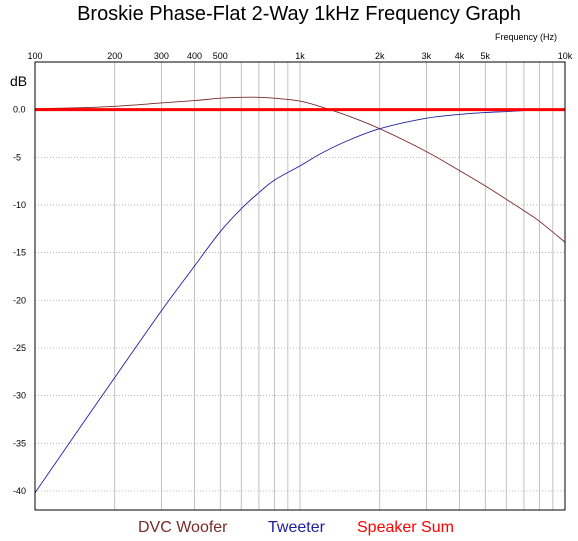  Describe the element at coordinates (17, 157) in the screenshot. I see `y-tick-label: -5` at that location.